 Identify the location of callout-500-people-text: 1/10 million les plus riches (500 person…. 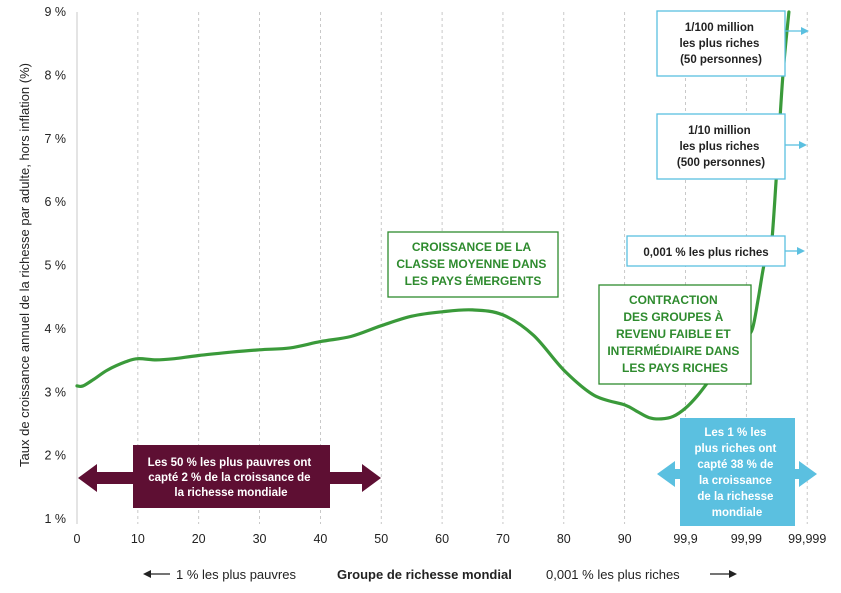
(721, 147).